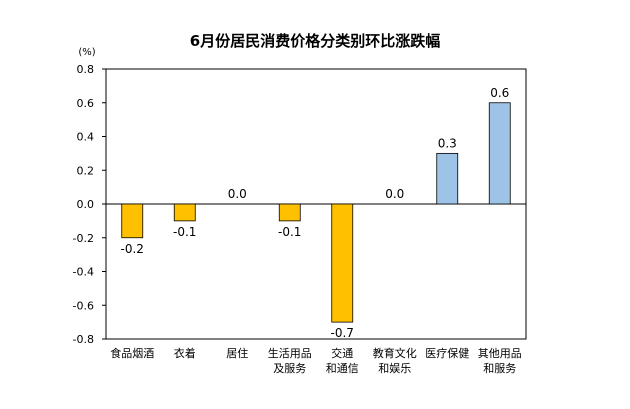  Describe the element at coordinates (499, 368) in the screenshot. I see `x-category-label: 和服务` at that location.